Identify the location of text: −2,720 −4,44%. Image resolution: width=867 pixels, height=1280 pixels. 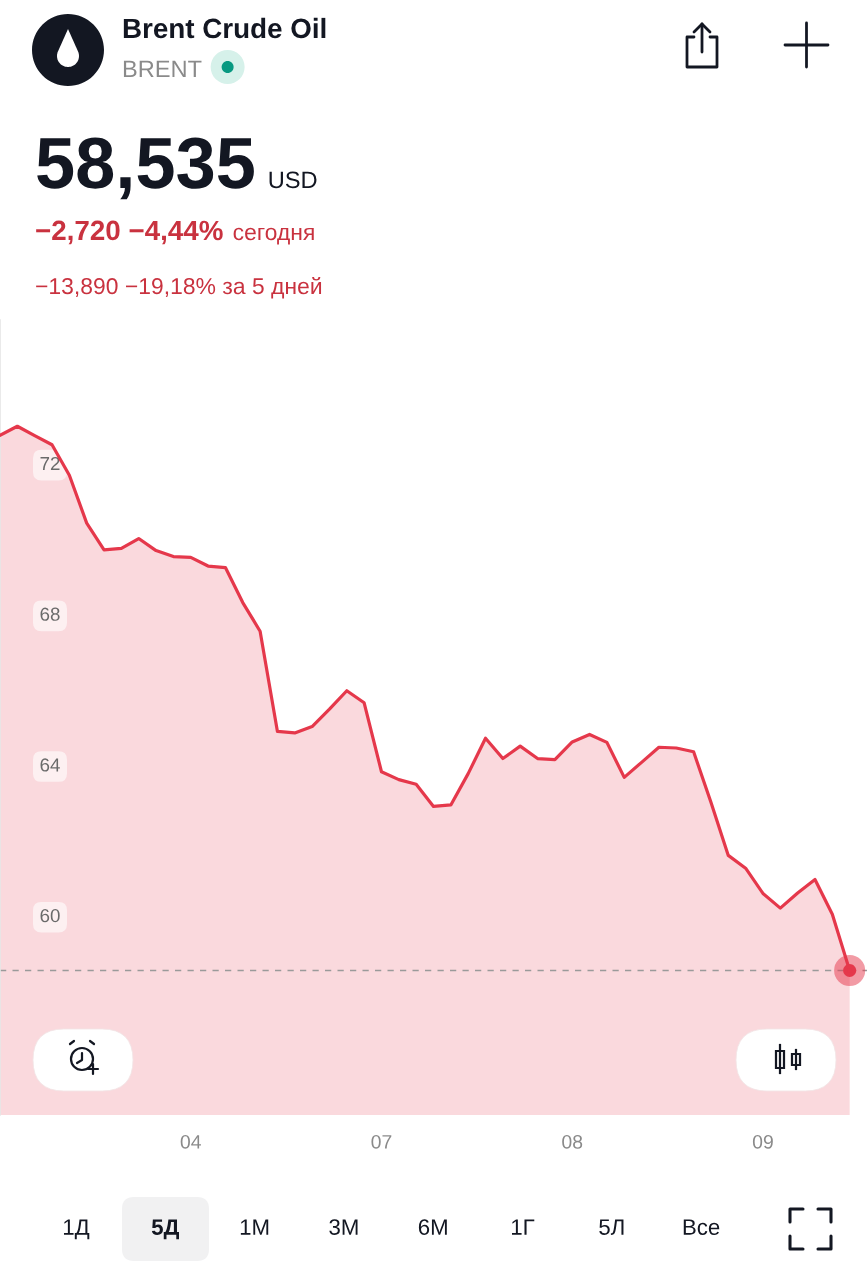
(129, 232).